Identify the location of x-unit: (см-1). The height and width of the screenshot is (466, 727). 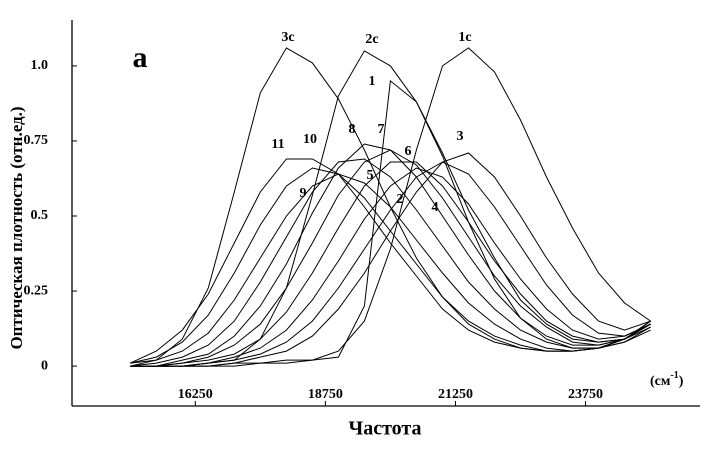
(667, 379).